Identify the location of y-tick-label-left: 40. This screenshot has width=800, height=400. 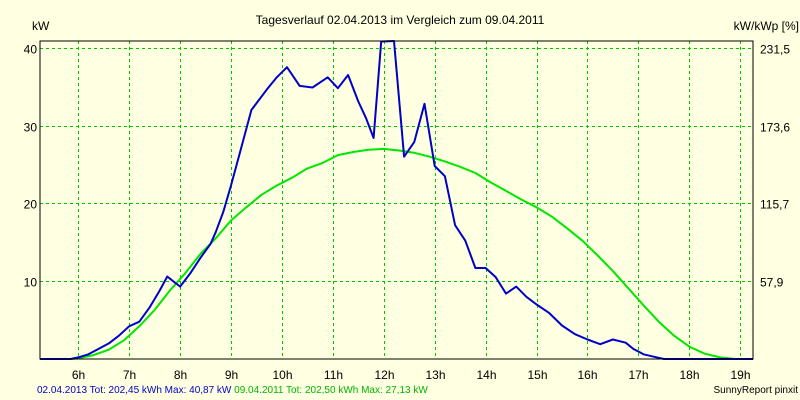
(31, 50).